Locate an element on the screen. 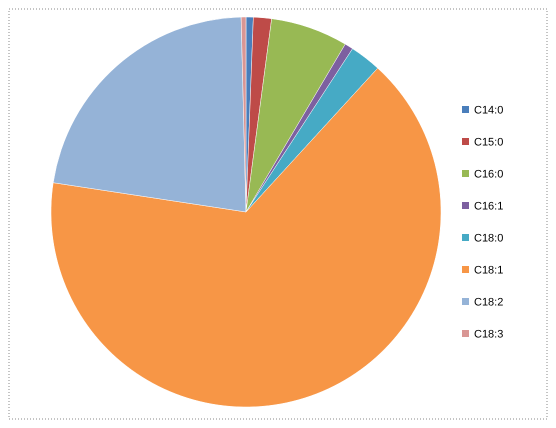 The width and height of the screenshot is (556, 428). legend-label: C14:0 is located at coordinates (489, 110).